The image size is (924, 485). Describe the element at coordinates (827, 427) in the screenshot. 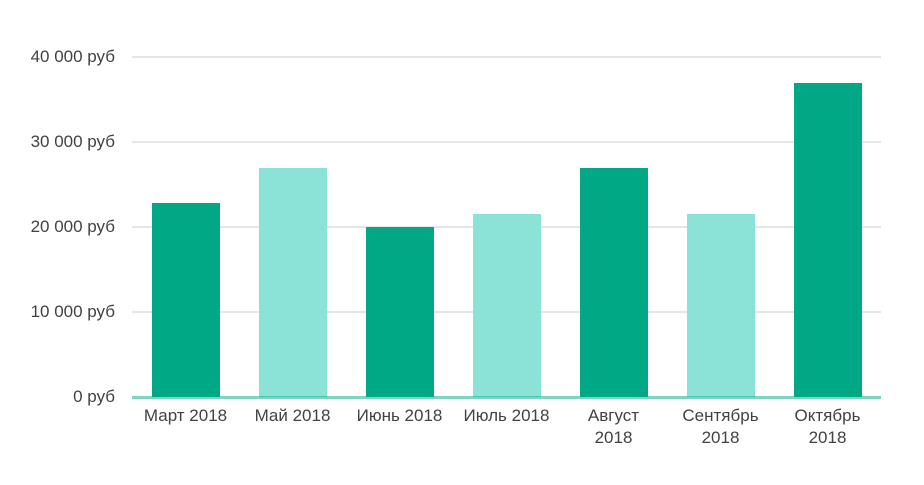

I see `x-axis-tick-label: Октябрь 2018` at that location.